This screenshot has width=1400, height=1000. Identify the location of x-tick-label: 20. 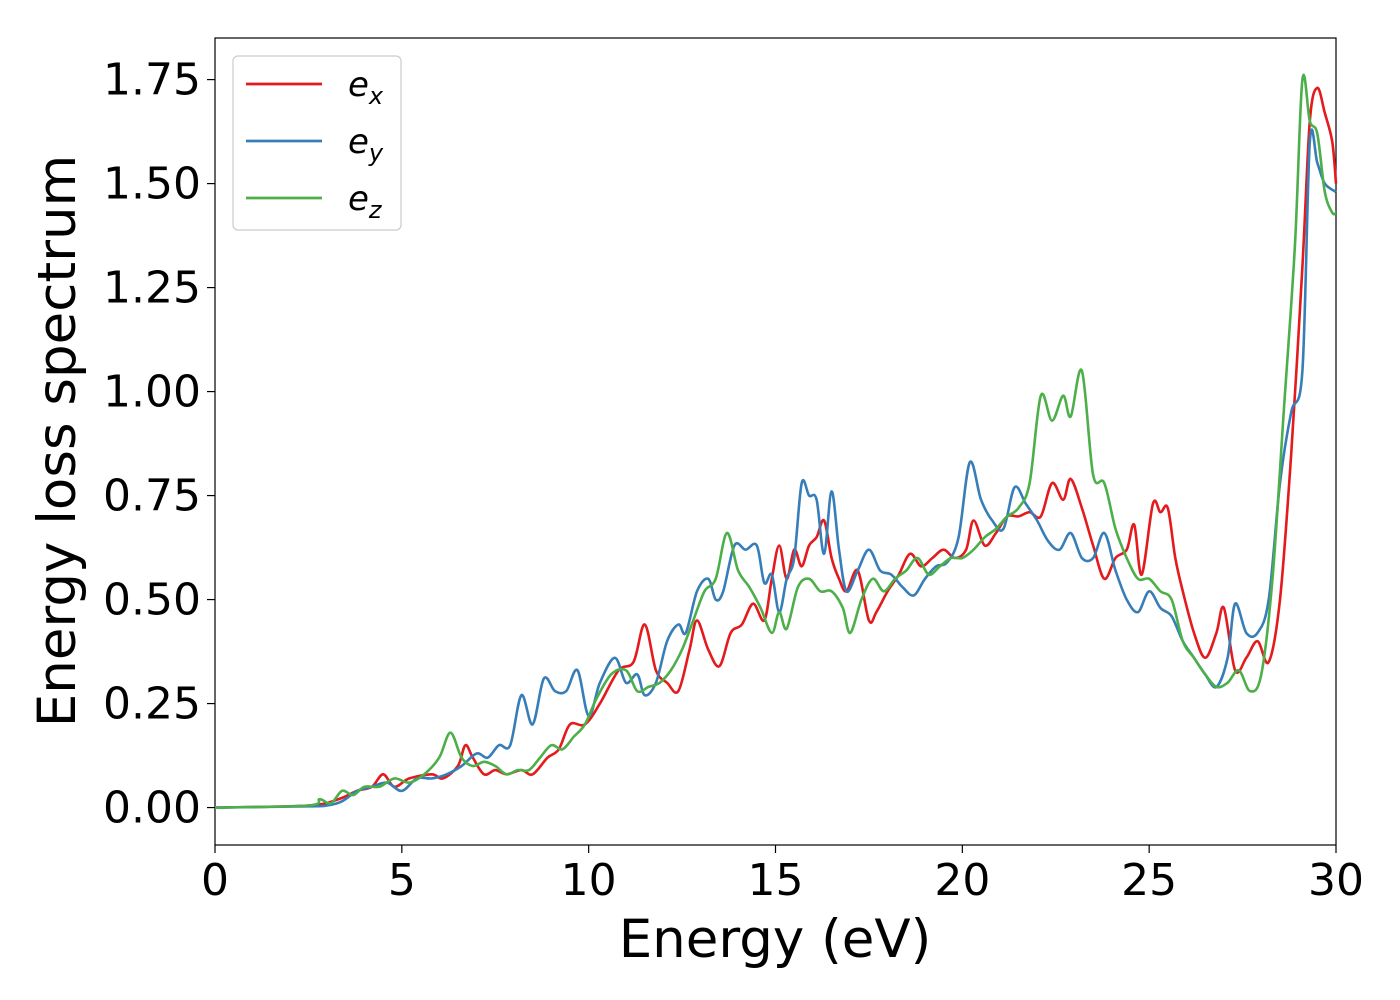
(962, 880).